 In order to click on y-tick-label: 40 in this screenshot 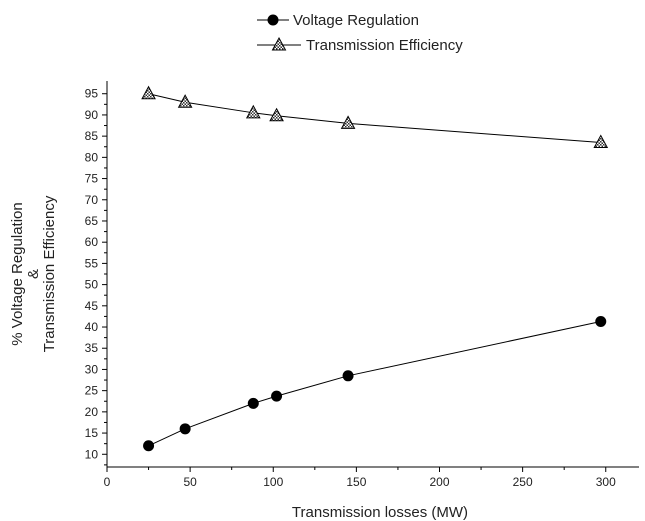, I will do `click(92, 327)`.